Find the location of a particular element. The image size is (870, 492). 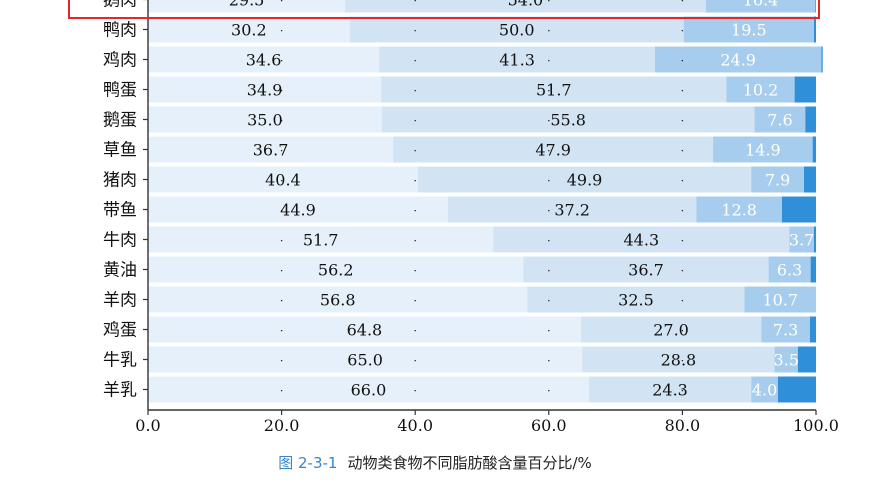

highlight-box is located at coordinates (444, 9).